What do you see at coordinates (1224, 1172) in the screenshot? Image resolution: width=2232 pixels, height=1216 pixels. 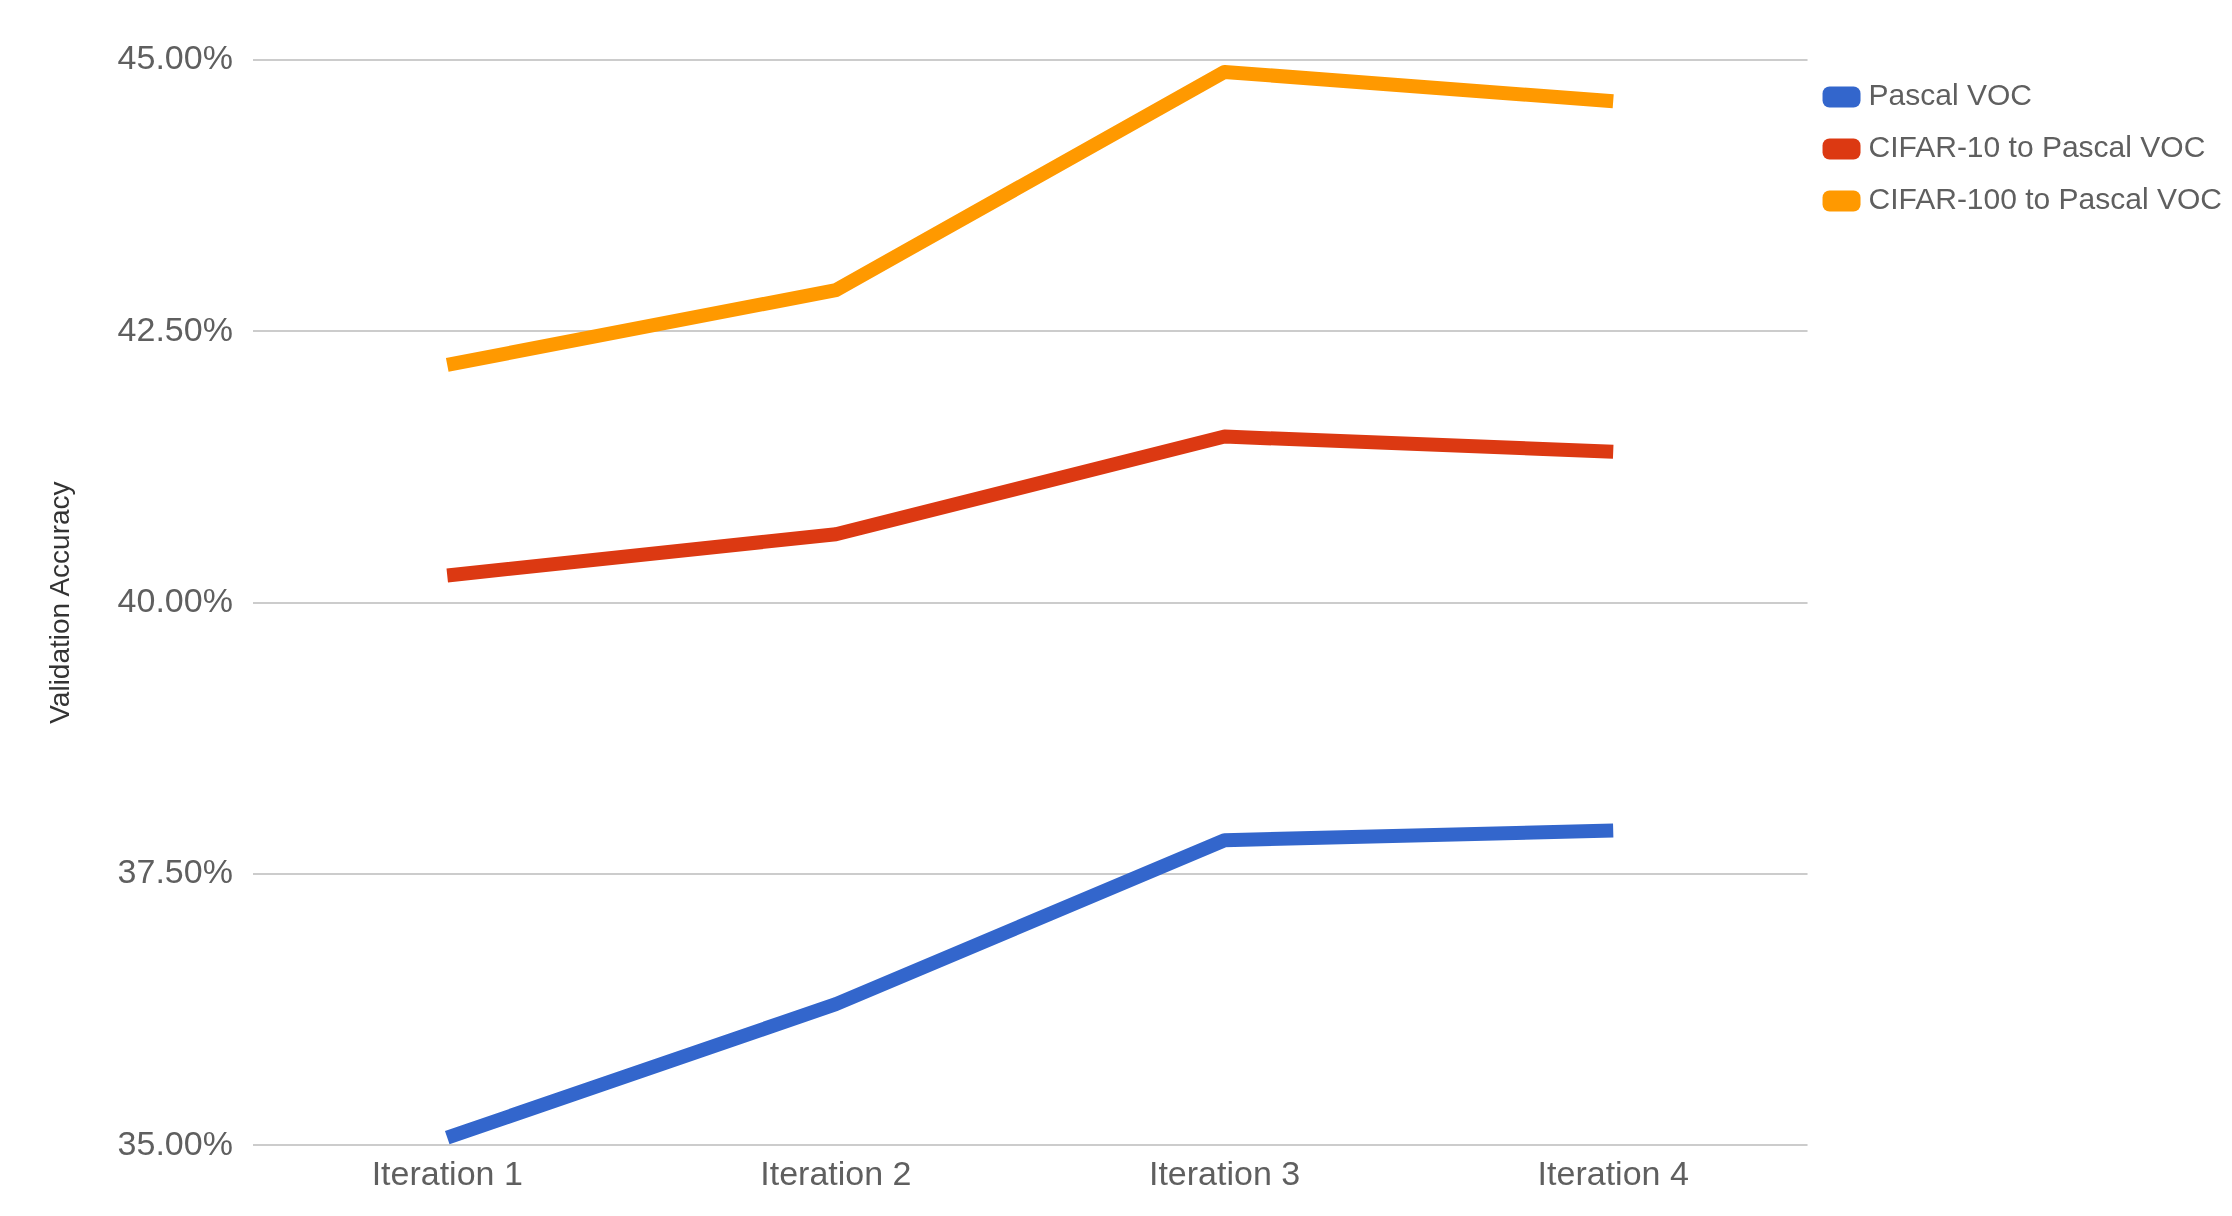 I see `x-tick-label: Iteration 3` at bounding box center [1224, 1172].